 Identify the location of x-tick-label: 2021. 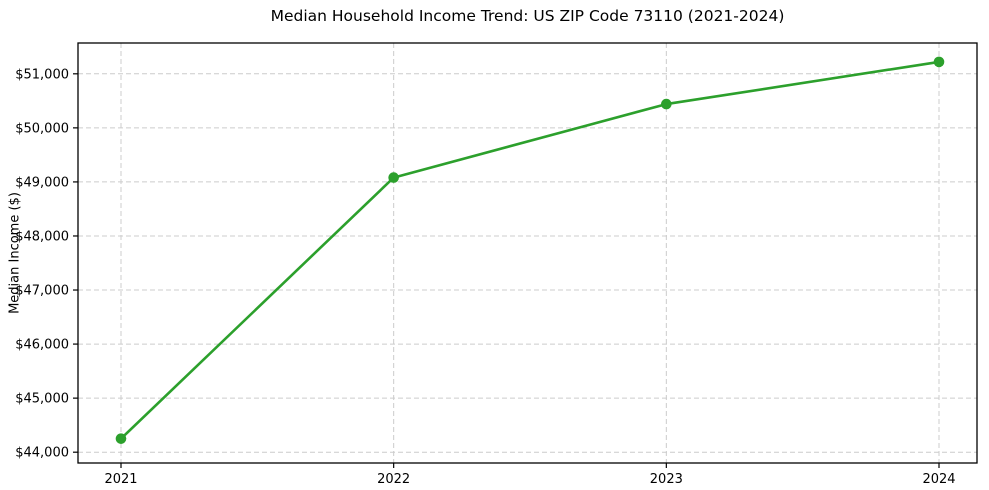
(120, 479).